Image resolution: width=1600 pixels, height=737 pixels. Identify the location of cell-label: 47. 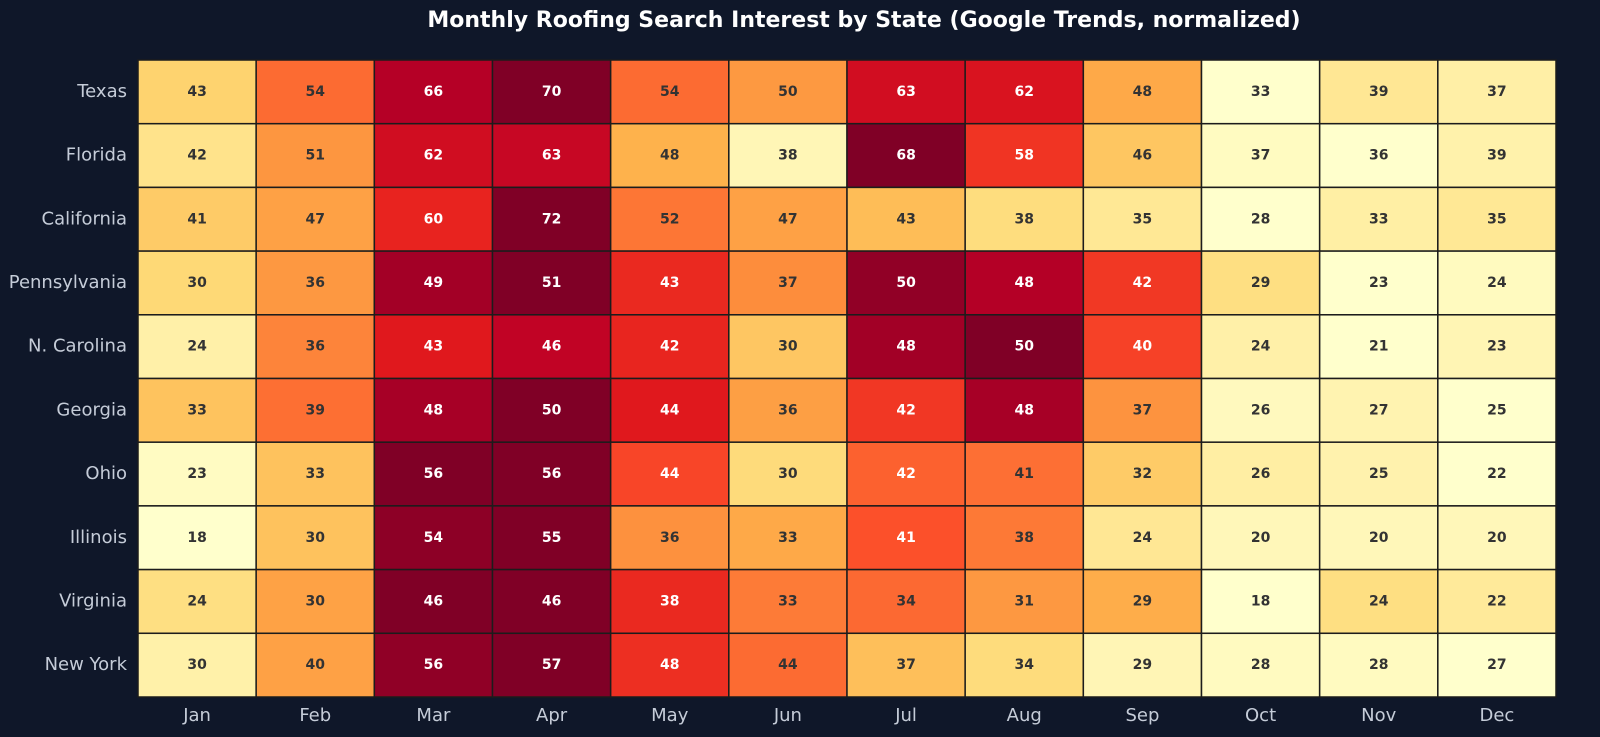
(315, 219).